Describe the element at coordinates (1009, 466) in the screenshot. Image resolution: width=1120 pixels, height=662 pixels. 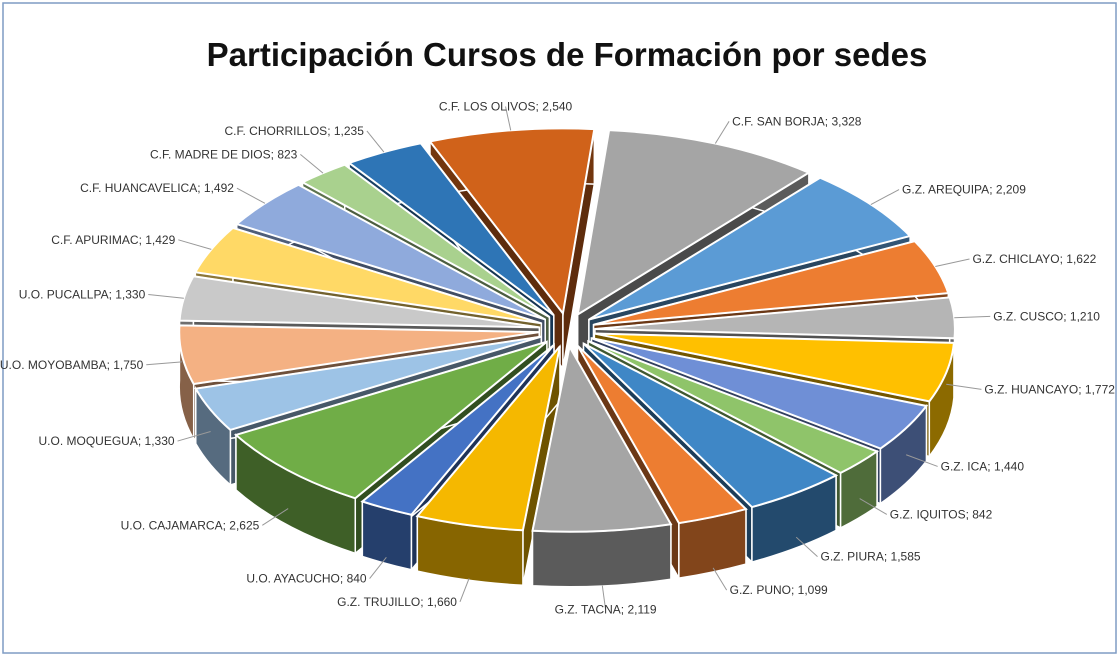
I see `label-value: 1,440` at that location.